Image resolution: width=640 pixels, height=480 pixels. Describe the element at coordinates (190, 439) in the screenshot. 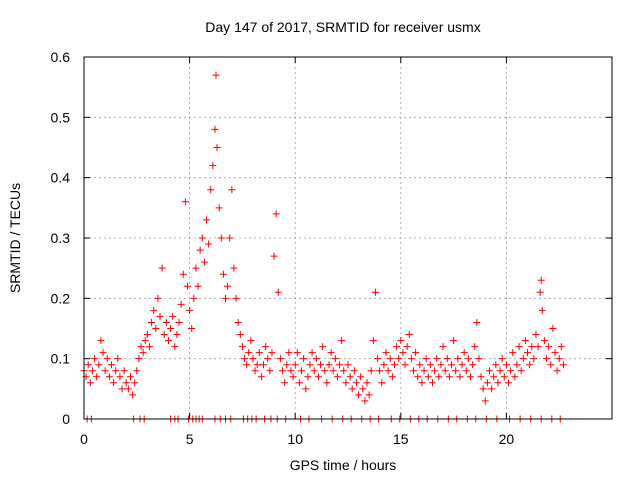

I see `x-tick-label: 5` at that location.